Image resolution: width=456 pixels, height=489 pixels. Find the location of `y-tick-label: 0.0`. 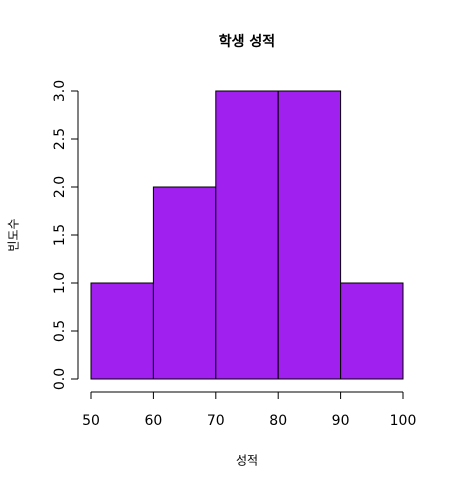

y-tick-label: 0.0 is located at coordinates (60, 379).